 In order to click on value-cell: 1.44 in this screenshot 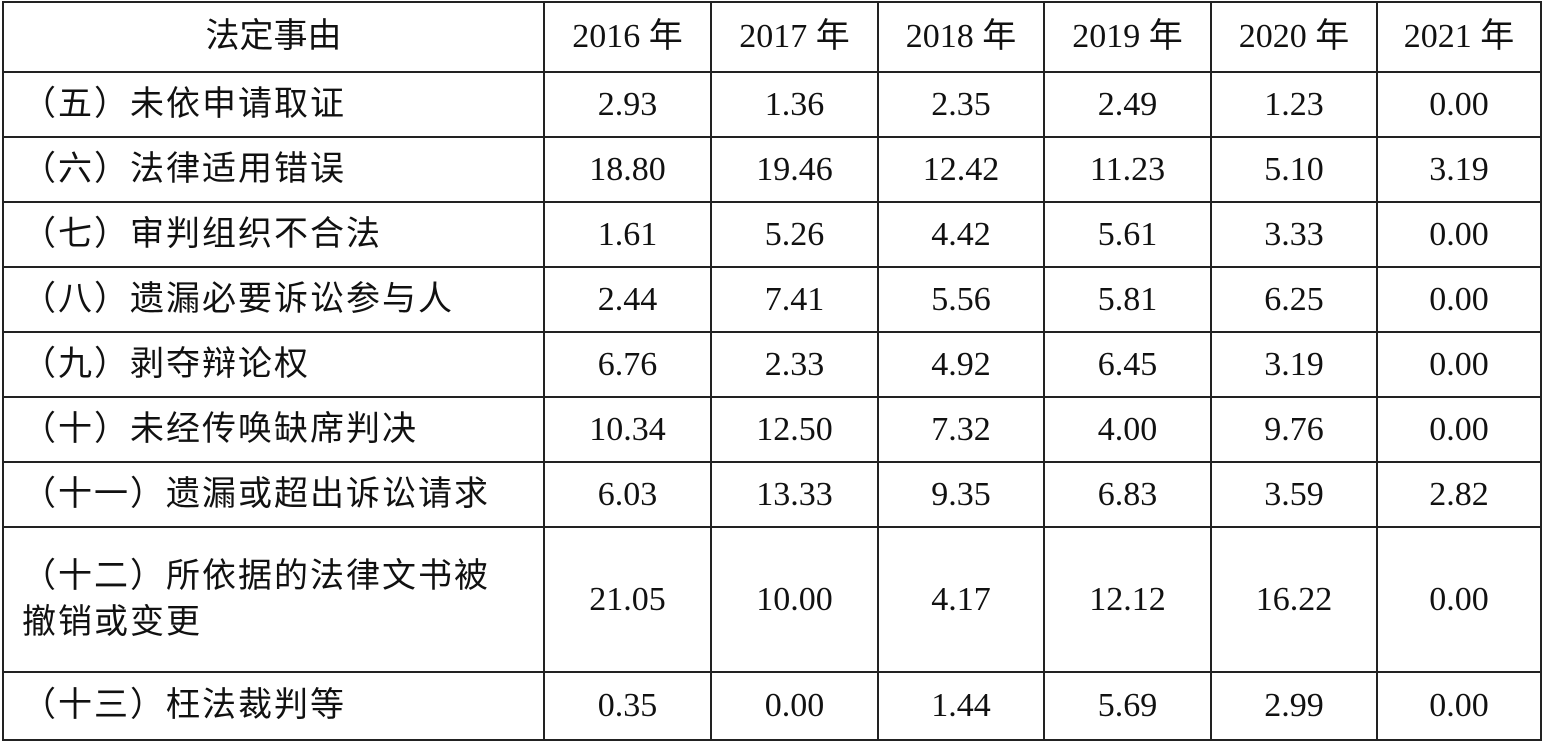, I will do `click(961, 706)`.